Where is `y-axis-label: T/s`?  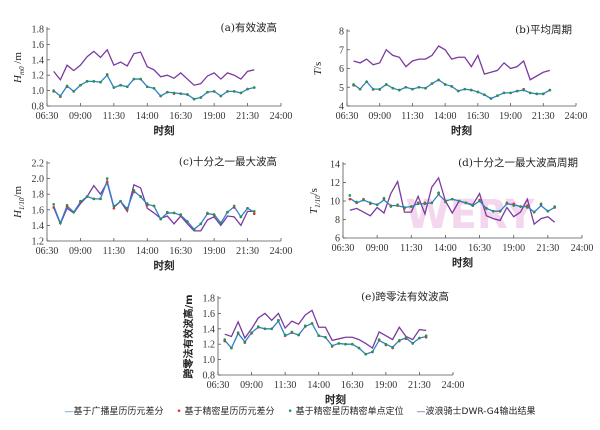
y-axis-label: T/s is located at coordinates (318, 68).